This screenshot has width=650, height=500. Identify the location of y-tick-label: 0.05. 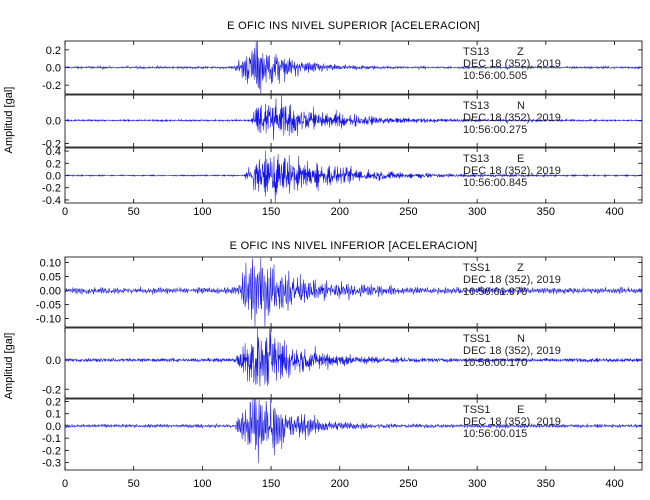
(50, 278).